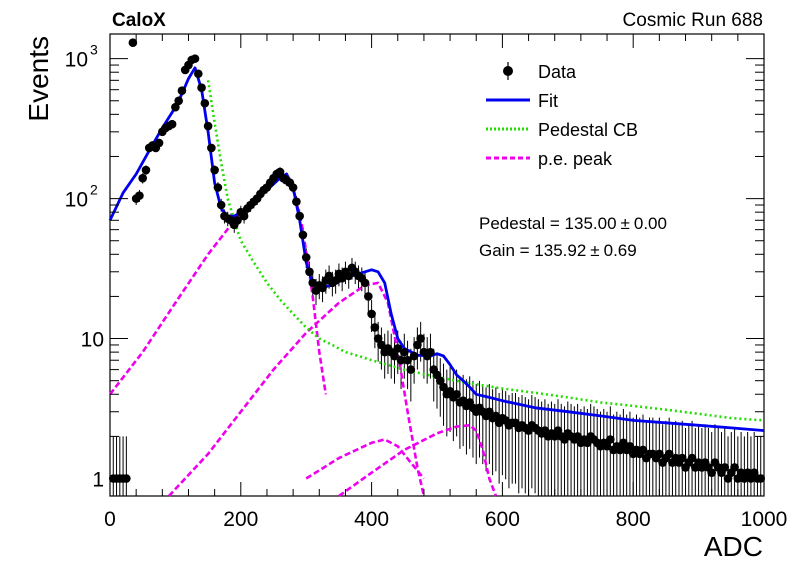 The width and height of the screenshot is (796, 572). I want to click on chart-title-right: Cosmic Run 688, so click(693, 20).